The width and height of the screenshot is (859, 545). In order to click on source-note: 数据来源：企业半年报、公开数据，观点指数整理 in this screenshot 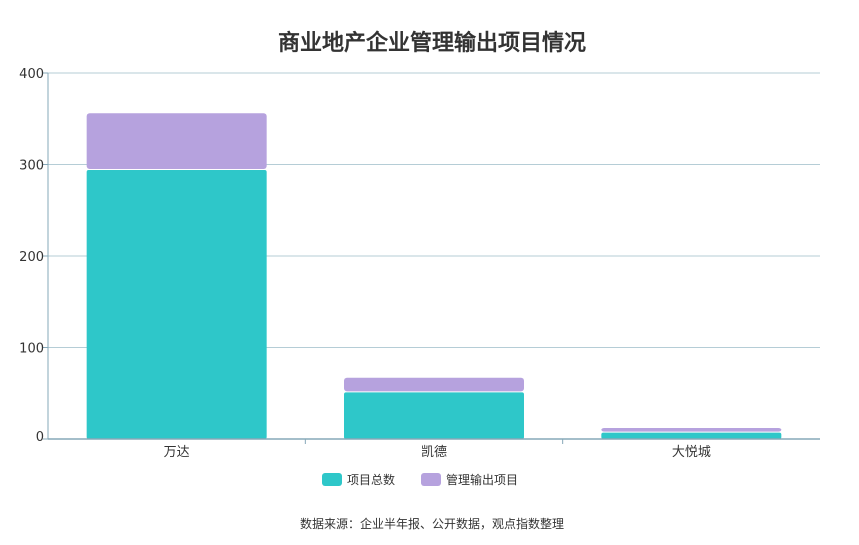, I will do `click(432, 523)`.